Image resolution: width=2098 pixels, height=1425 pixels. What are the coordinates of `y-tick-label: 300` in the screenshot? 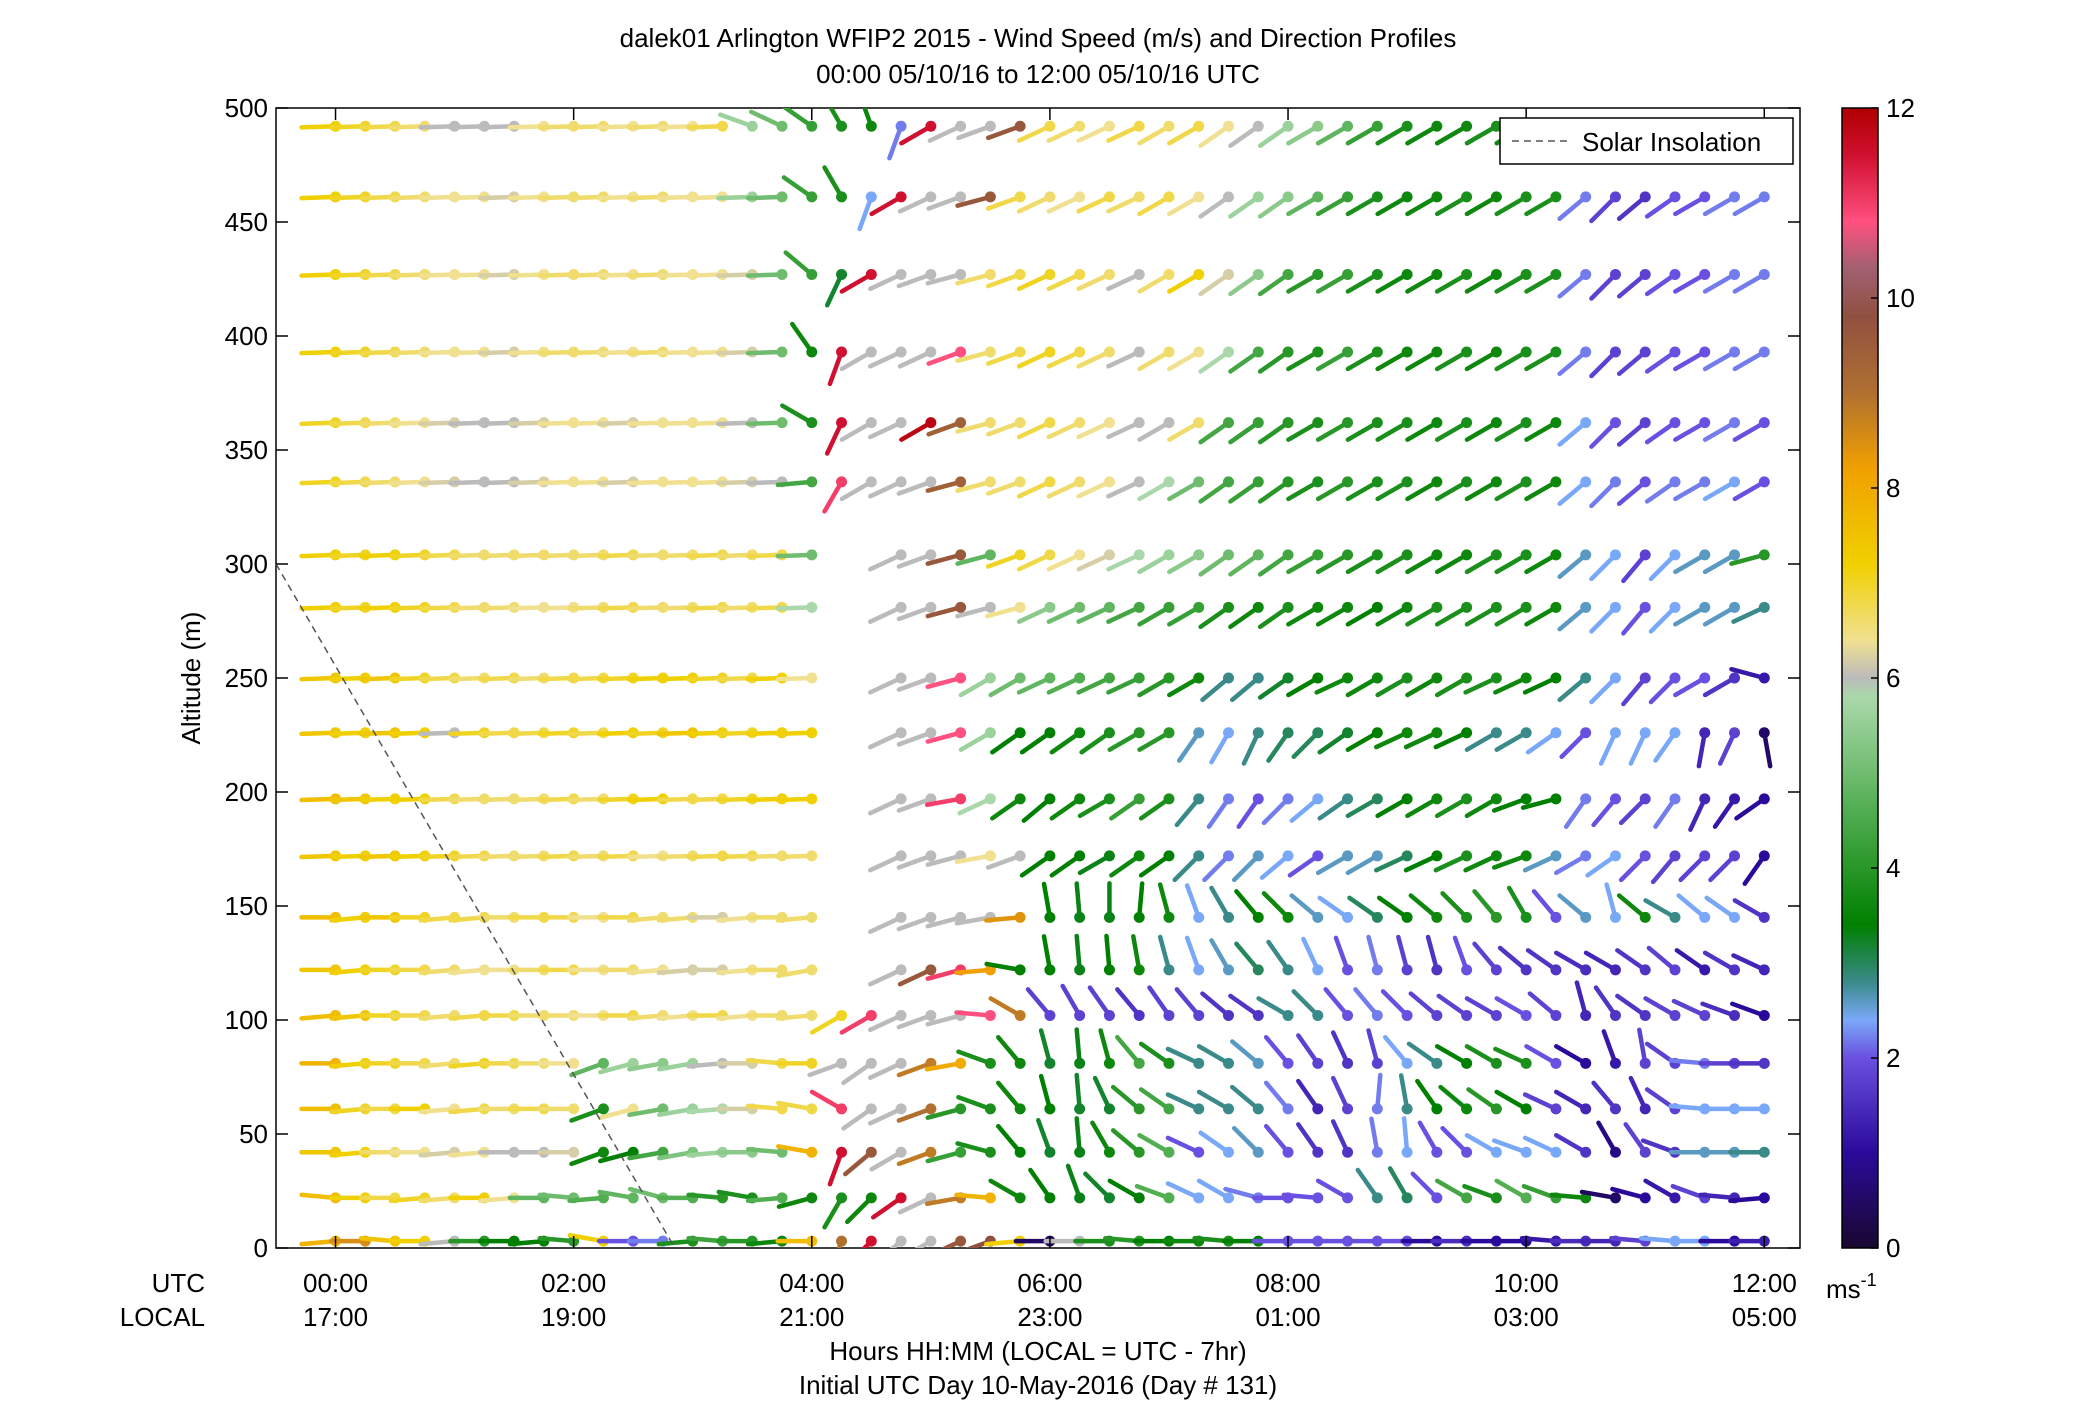 It's located at (246, 564).